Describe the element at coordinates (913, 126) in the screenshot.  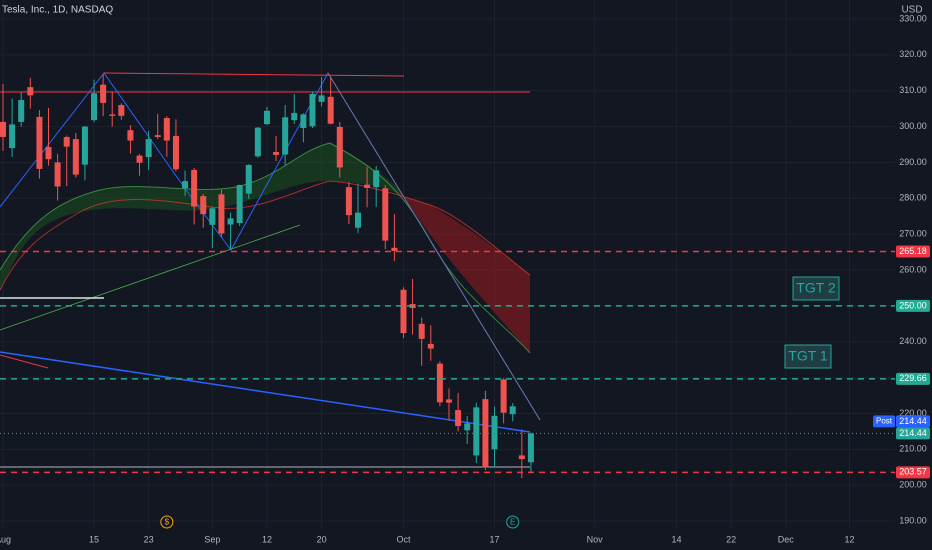
I see `y-tick-label: 300.00` at that location.